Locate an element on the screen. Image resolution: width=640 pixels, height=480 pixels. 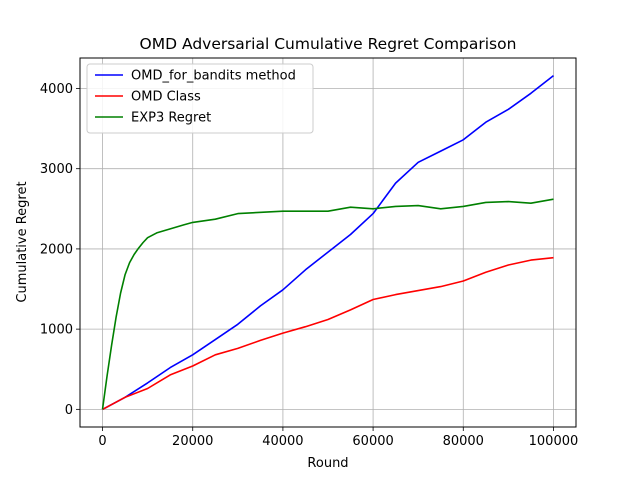
x-tick-label: 40000 is located at coordinates (282, 441).